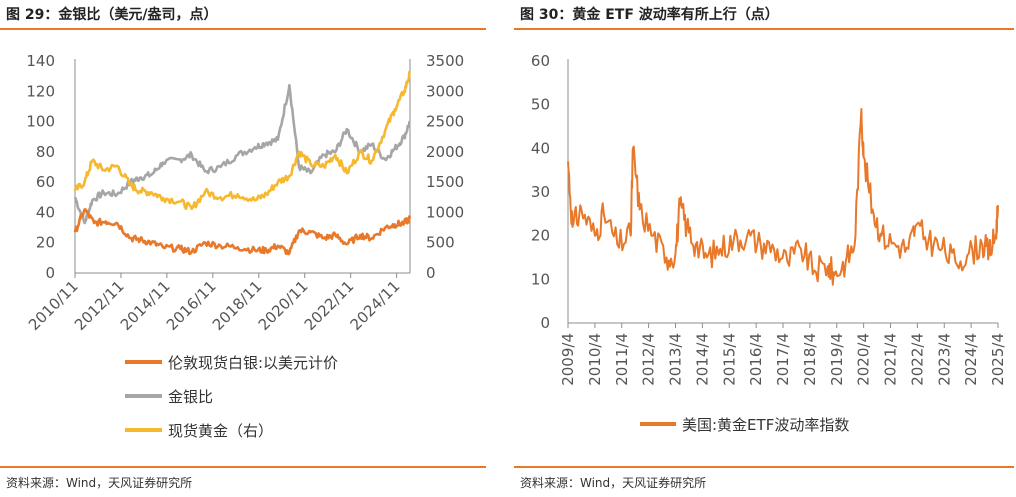 The width and height of the screenshot is (1016, 497). I want to click on x-tick-label: 2021/4, so click(891, 359).